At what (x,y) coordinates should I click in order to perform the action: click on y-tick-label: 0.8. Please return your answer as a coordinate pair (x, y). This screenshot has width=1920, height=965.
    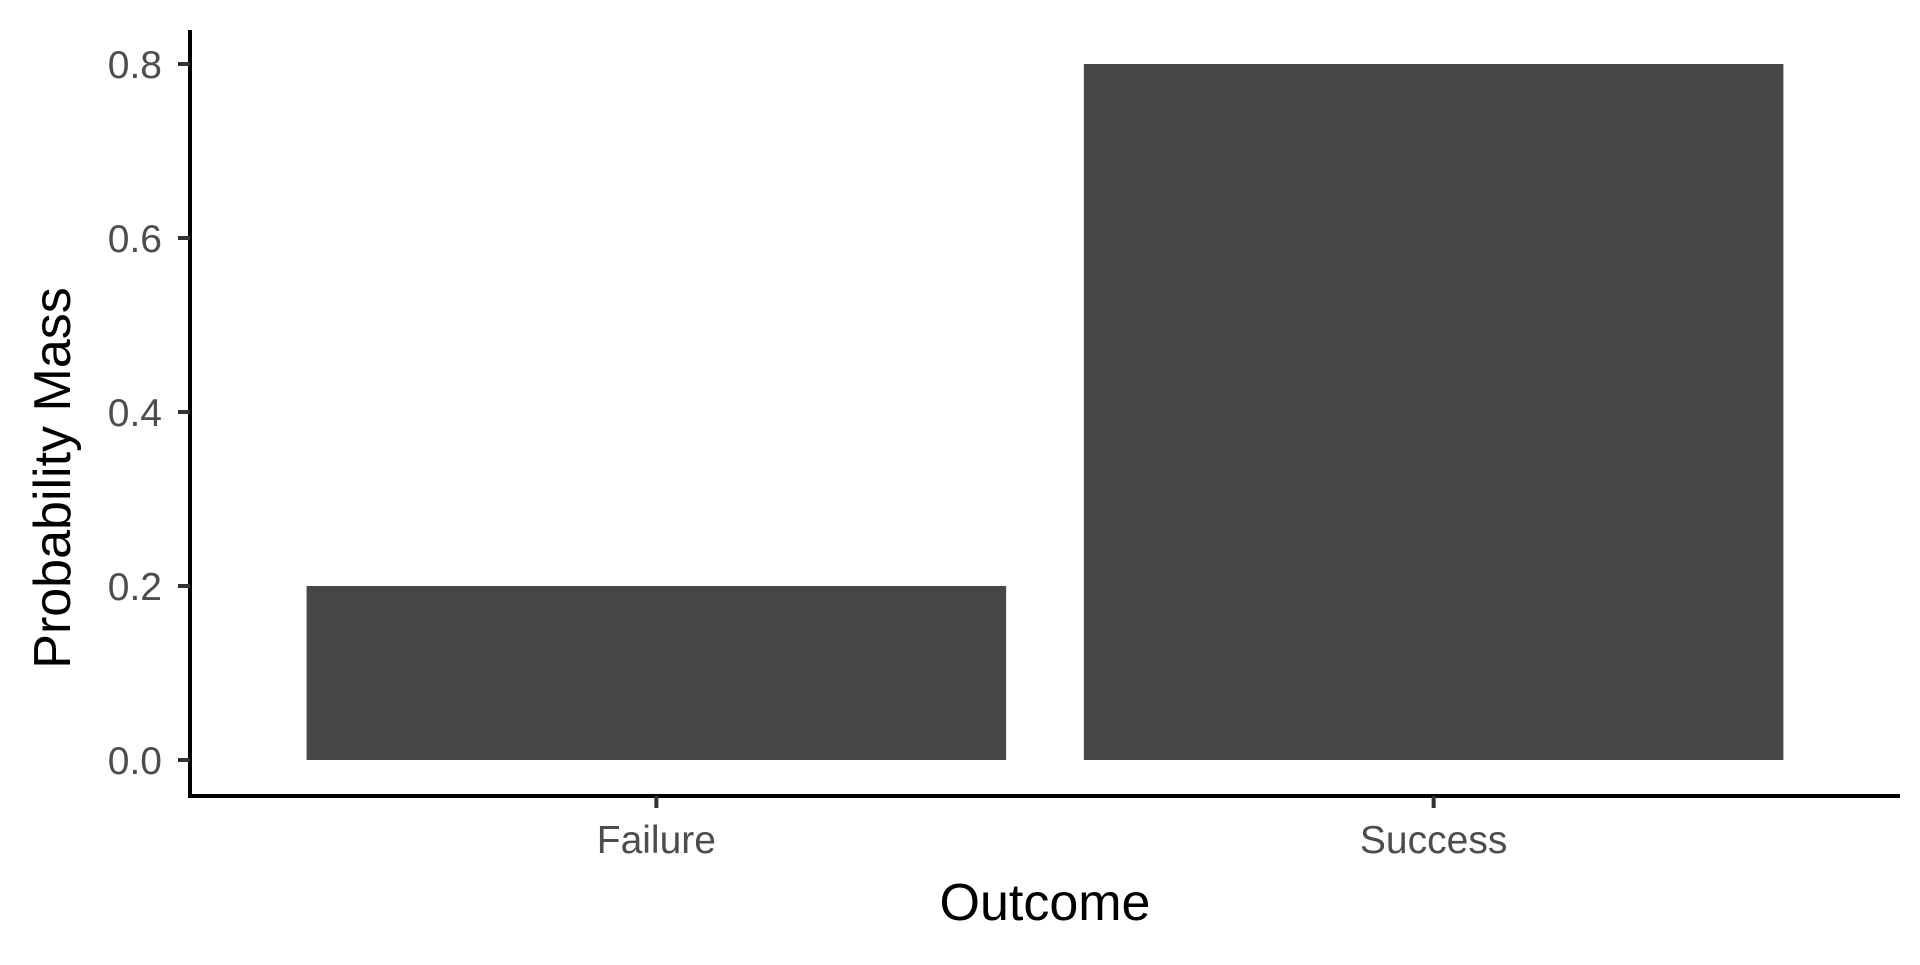
    Looking at the image, I should click on (135, 65).